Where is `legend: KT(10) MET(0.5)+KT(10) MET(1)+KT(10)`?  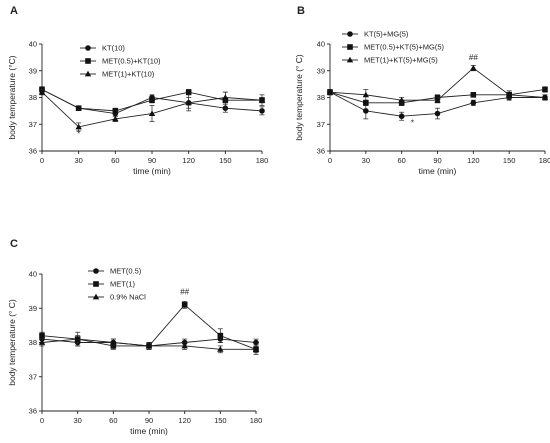
legend: KT(10) MET(0.5)+KT(10) MET(1)+KT(10) is located at coordinates (120, 61).